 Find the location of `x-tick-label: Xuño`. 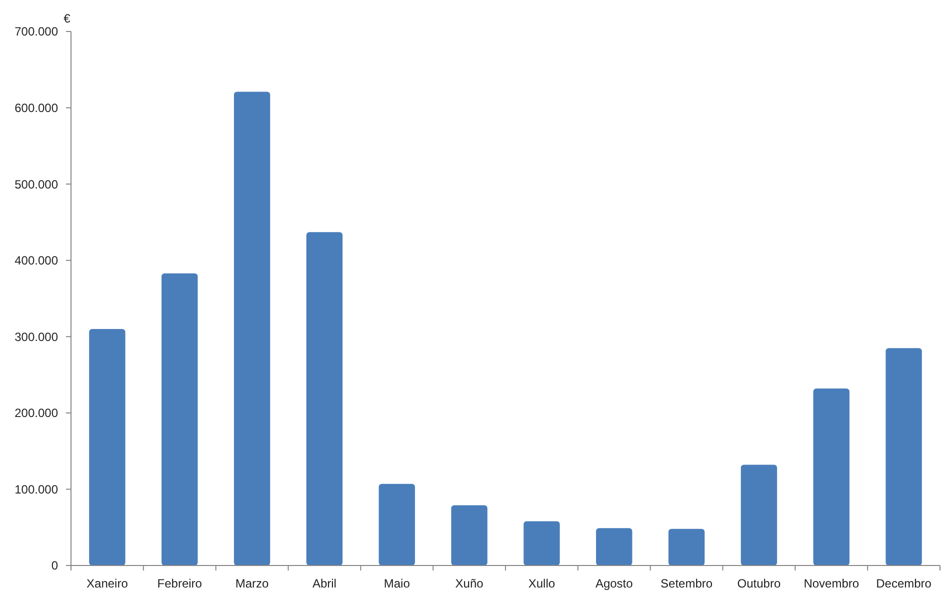

x-tick-label: Xuño is located at coordinates (469, 583).